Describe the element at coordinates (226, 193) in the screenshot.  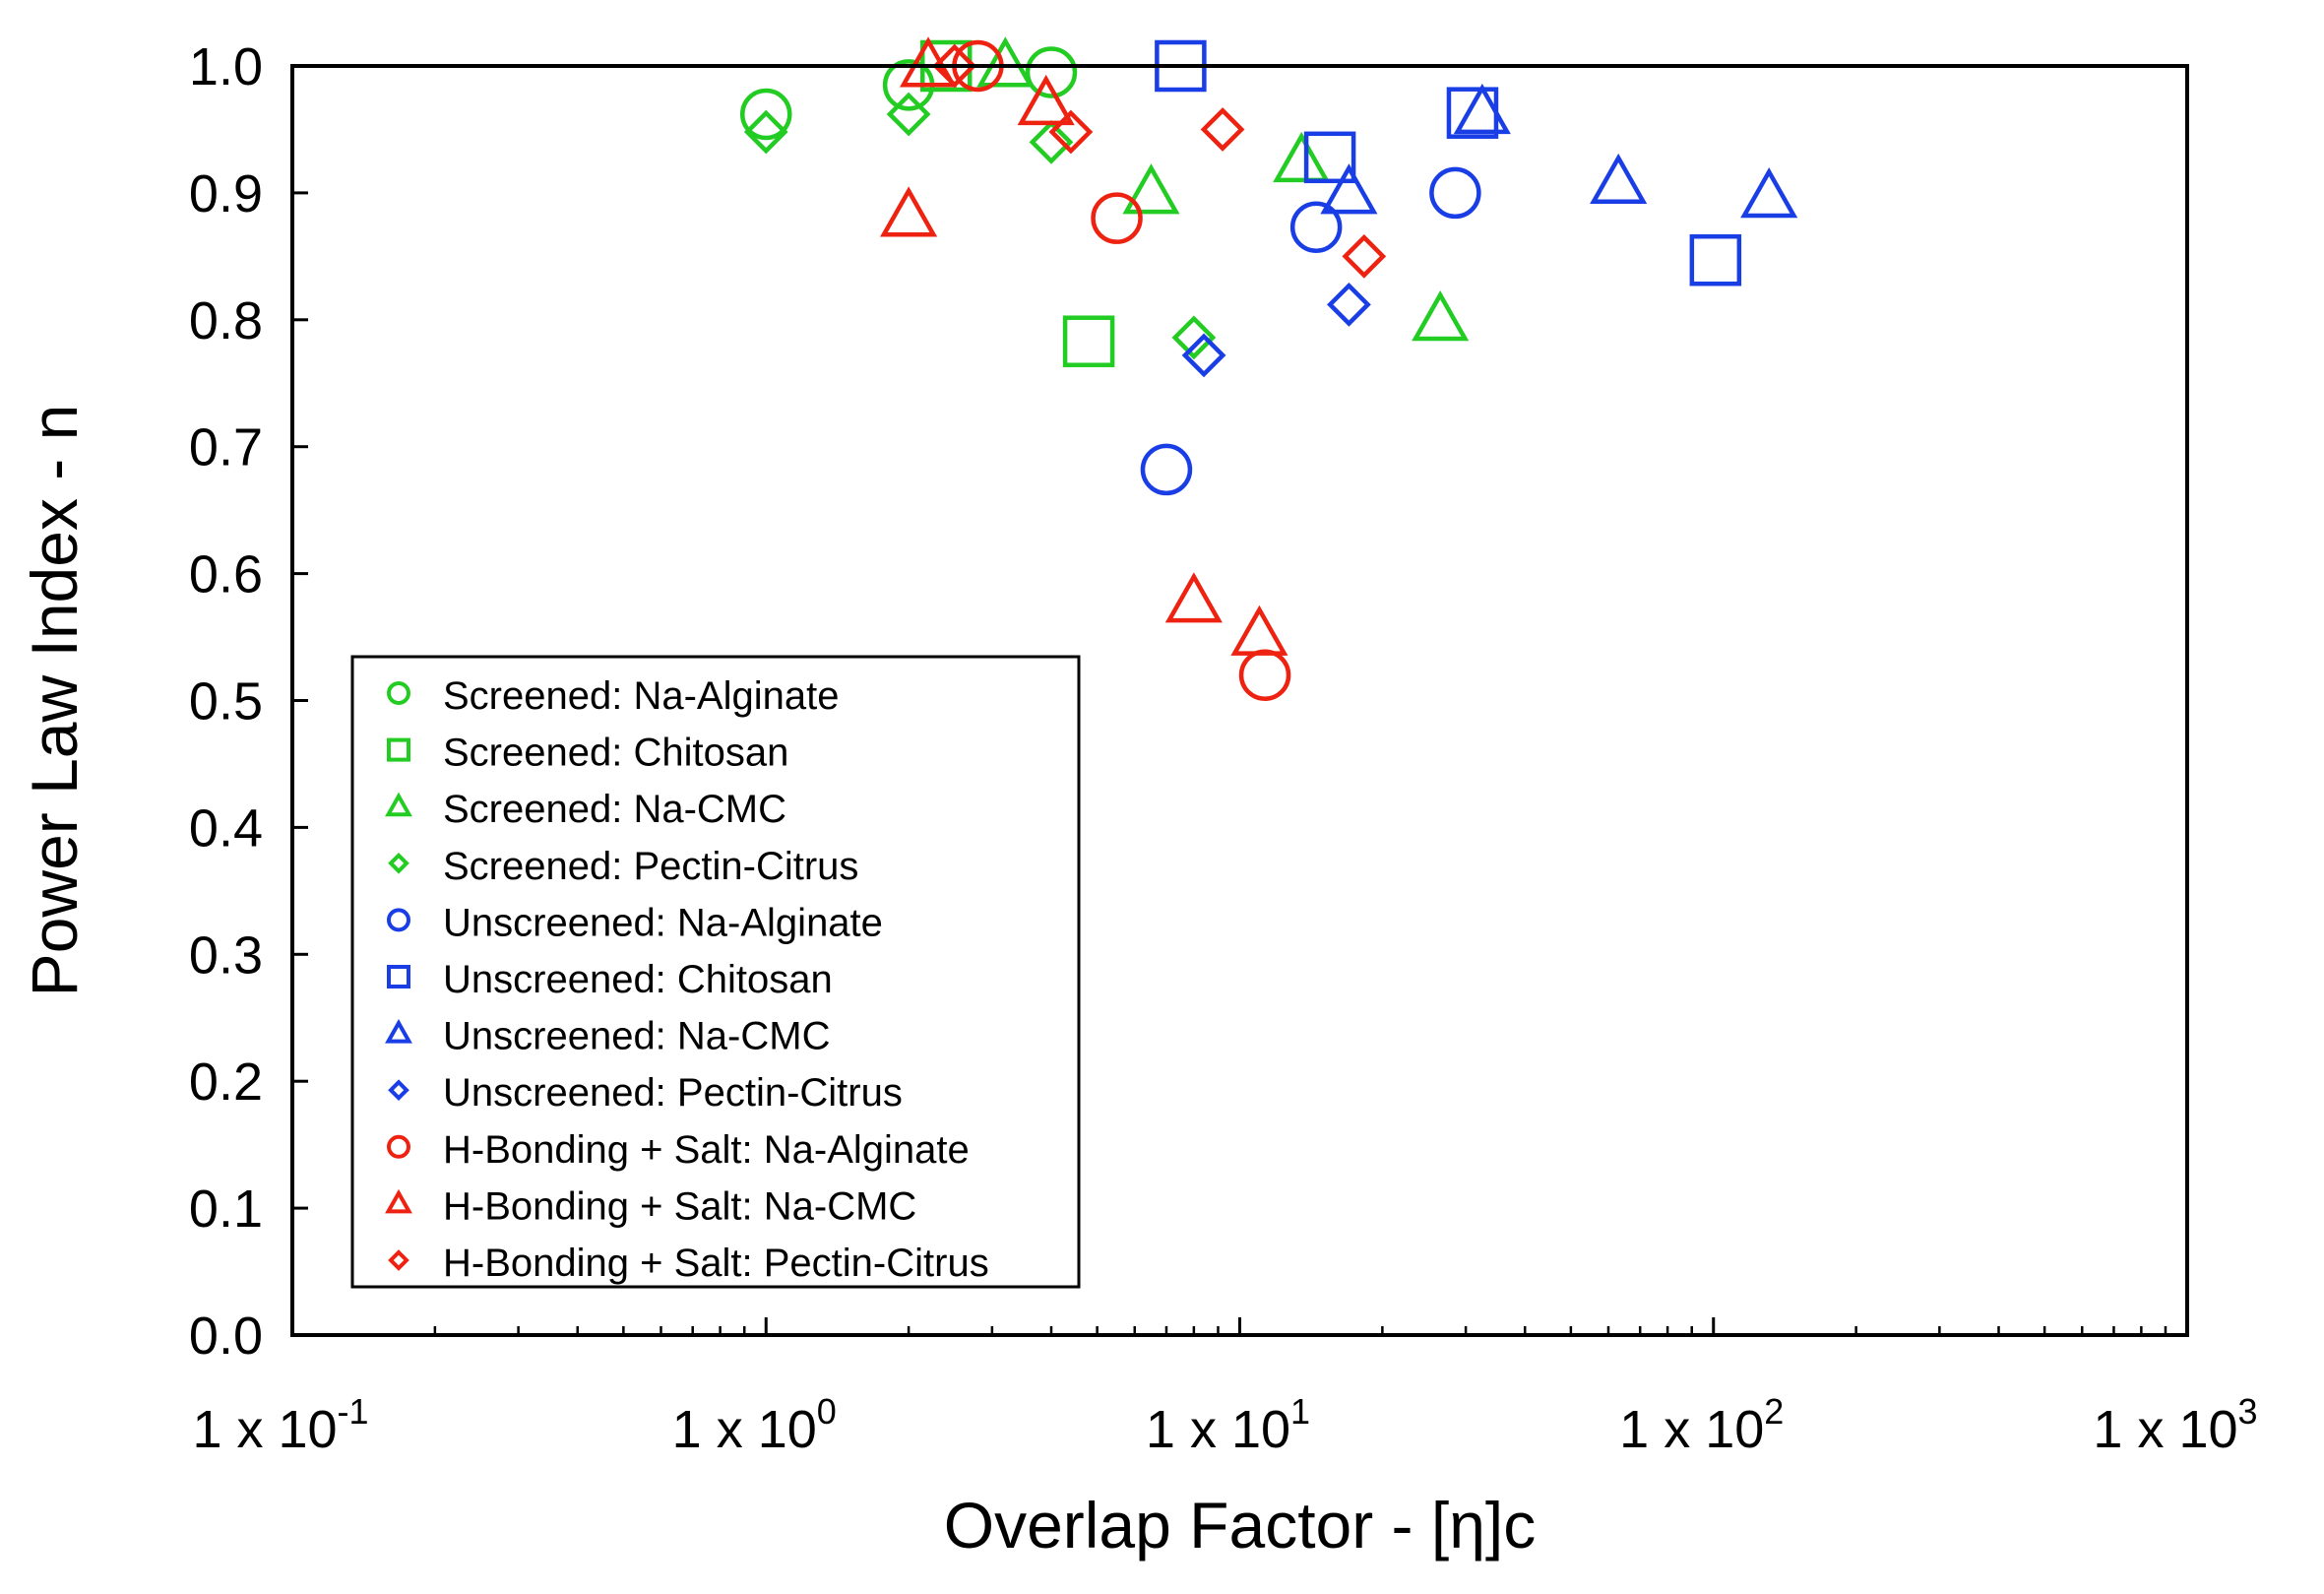
I see `y-tick-label: 0.9` at that location.